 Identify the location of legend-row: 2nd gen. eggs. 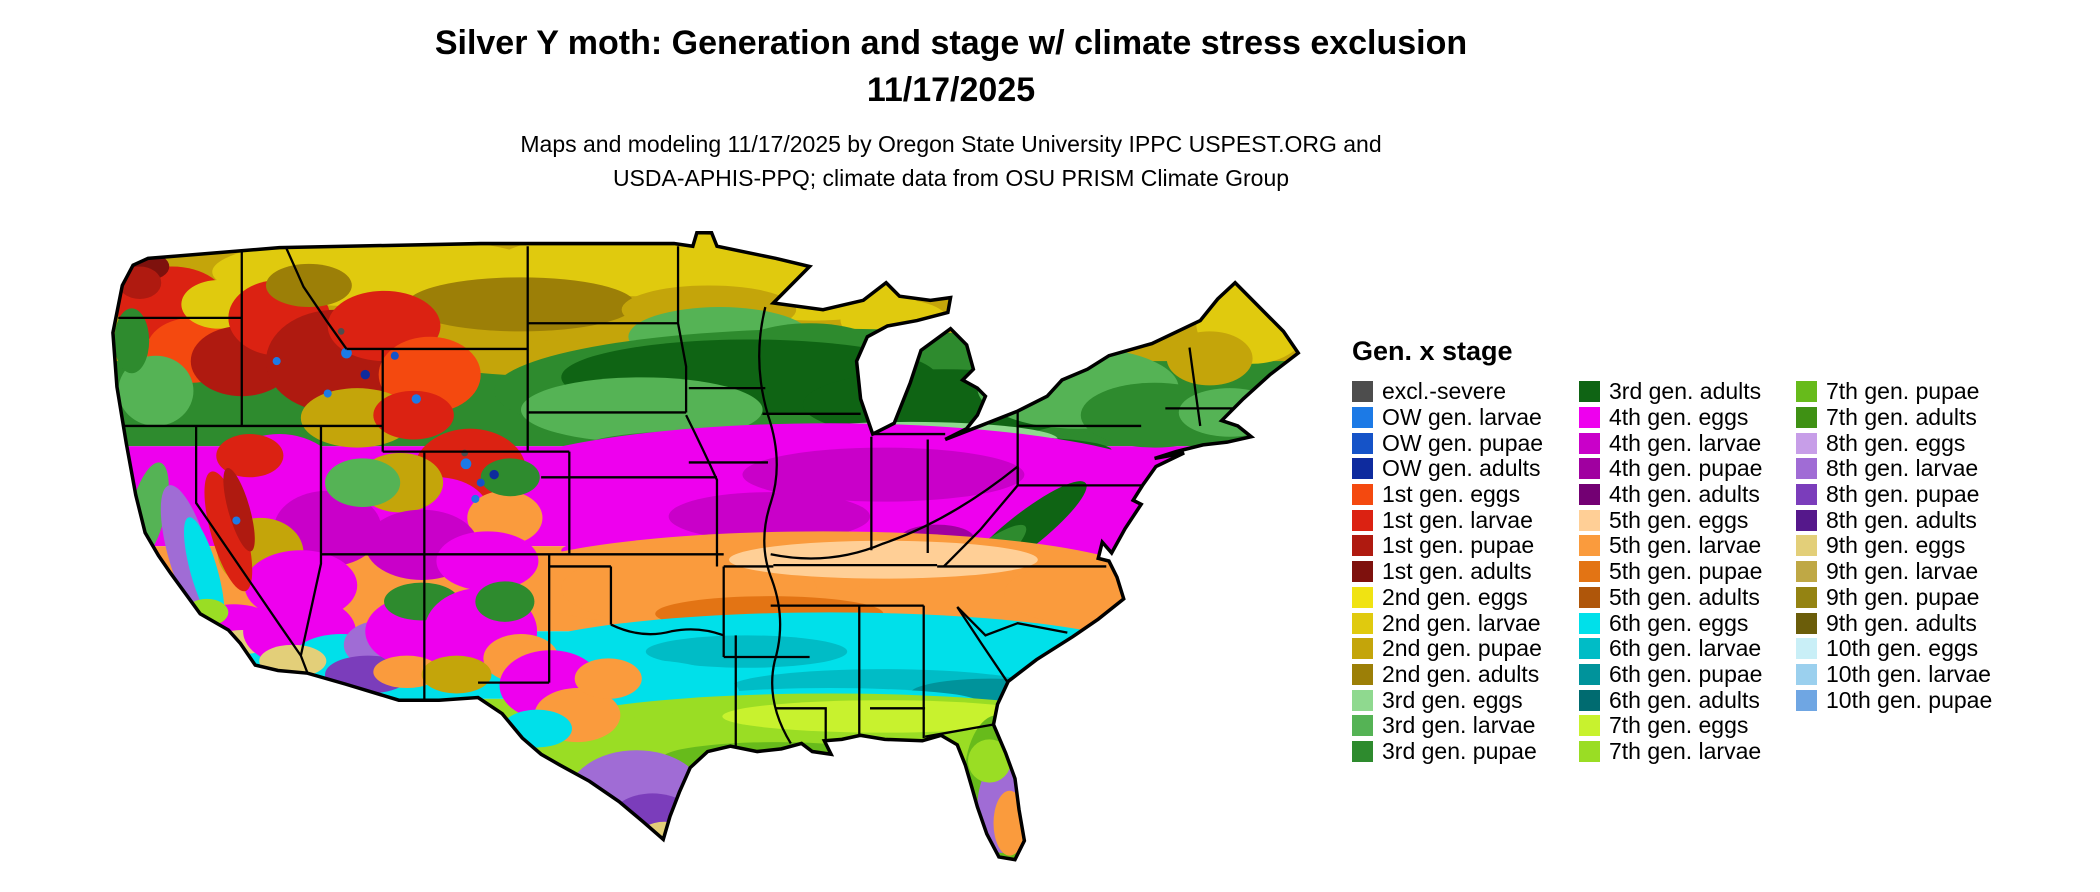
(1465, 597).